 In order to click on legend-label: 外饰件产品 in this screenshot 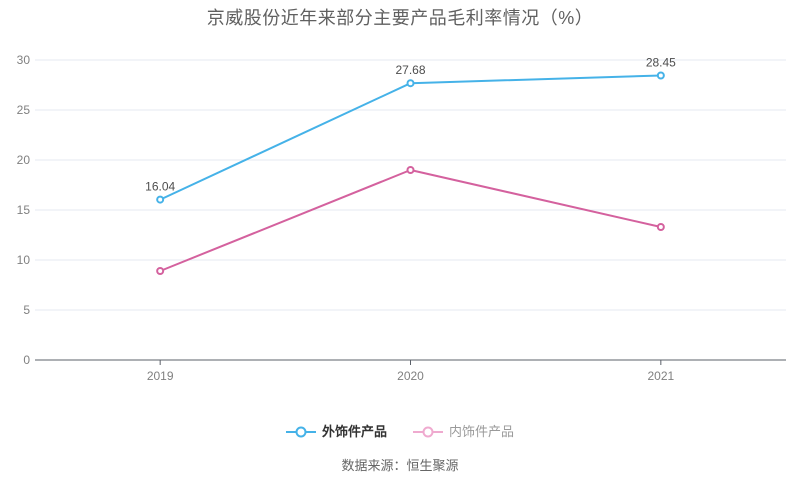, I will do `click(354, 431)`.